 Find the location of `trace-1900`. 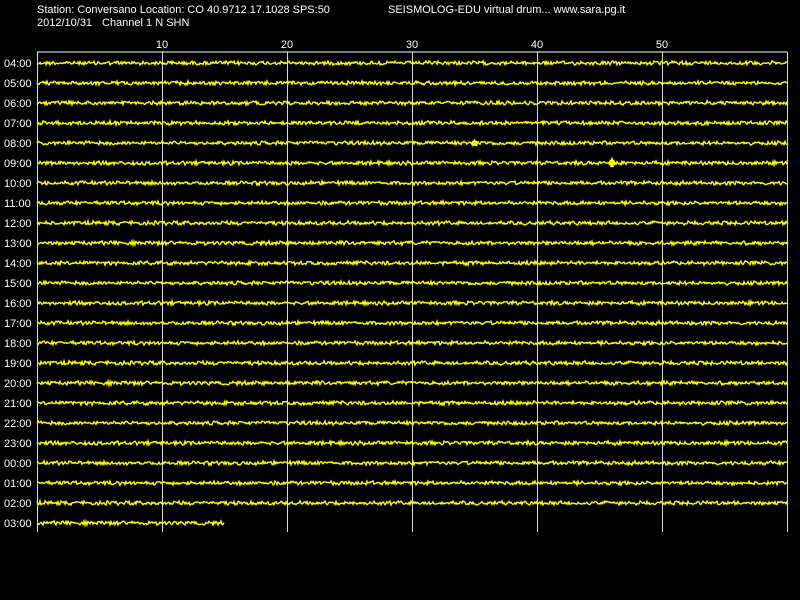

trace-1900 is located at coordinates (412, 362).